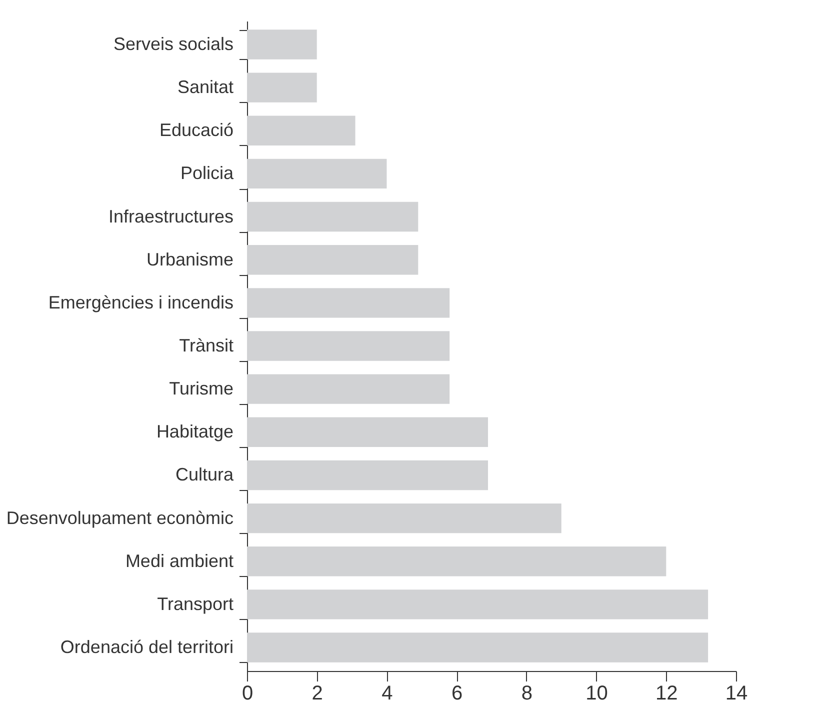 The height and width of the screenshot is (728, 821). What do you see at coordinates (173, 44) in the screenshot?
I see `y-tick-label: Serveis socials` at bounding box center [173, 44].